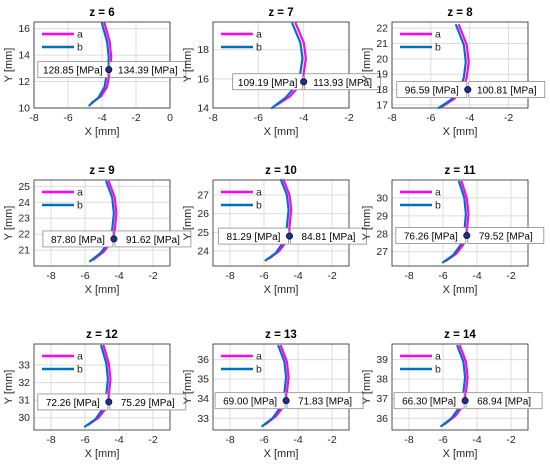 Image resolution: width=550 pixels, height=468 pixels. I want to click on y-tick-label: 34, so click(203, 399).